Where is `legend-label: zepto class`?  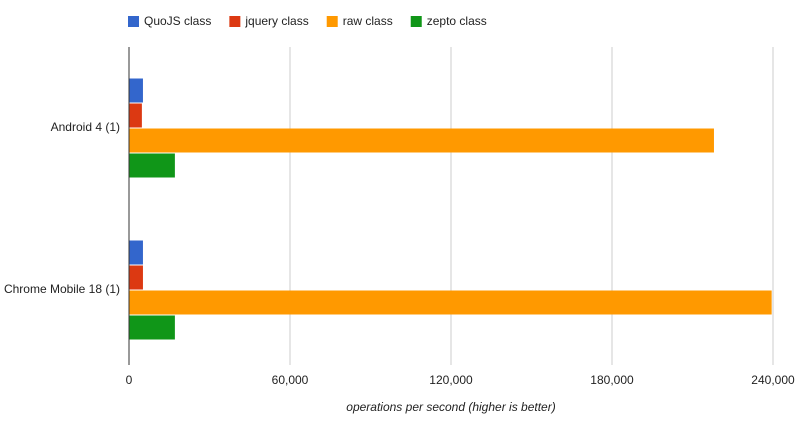
legend-label: zepto class is located at coordinates (457, 21).